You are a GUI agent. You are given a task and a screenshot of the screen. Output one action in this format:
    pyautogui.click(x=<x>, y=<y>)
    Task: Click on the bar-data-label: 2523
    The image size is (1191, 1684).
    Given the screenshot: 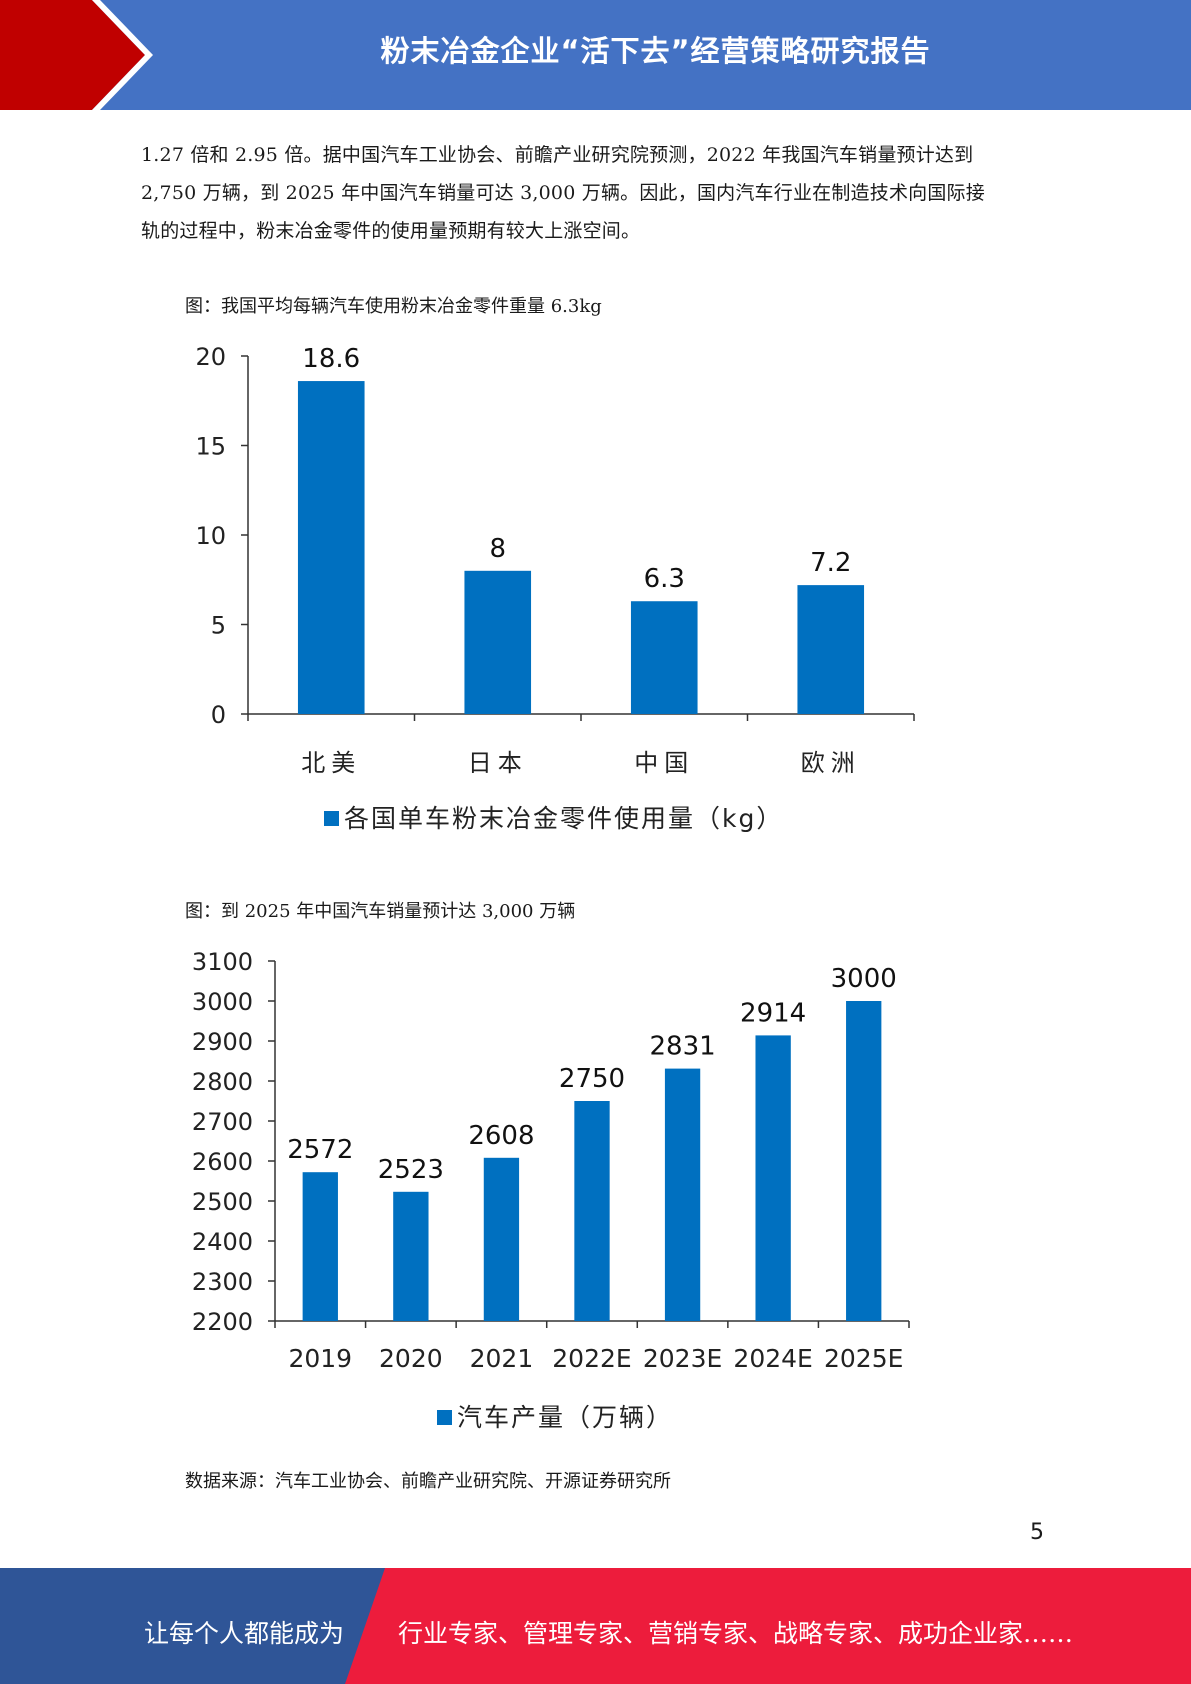 What is the action you would take?
    pyautogui.click(x=411, y=1170)
    